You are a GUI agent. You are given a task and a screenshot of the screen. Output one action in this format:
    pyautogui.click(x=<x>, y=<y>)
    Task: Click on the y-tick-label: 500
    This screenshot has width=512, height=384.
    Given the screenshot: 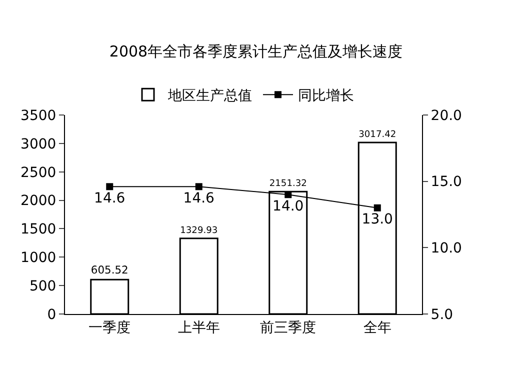 What is the action you would take?
    pyautogui.click(x=42, y=286)
    